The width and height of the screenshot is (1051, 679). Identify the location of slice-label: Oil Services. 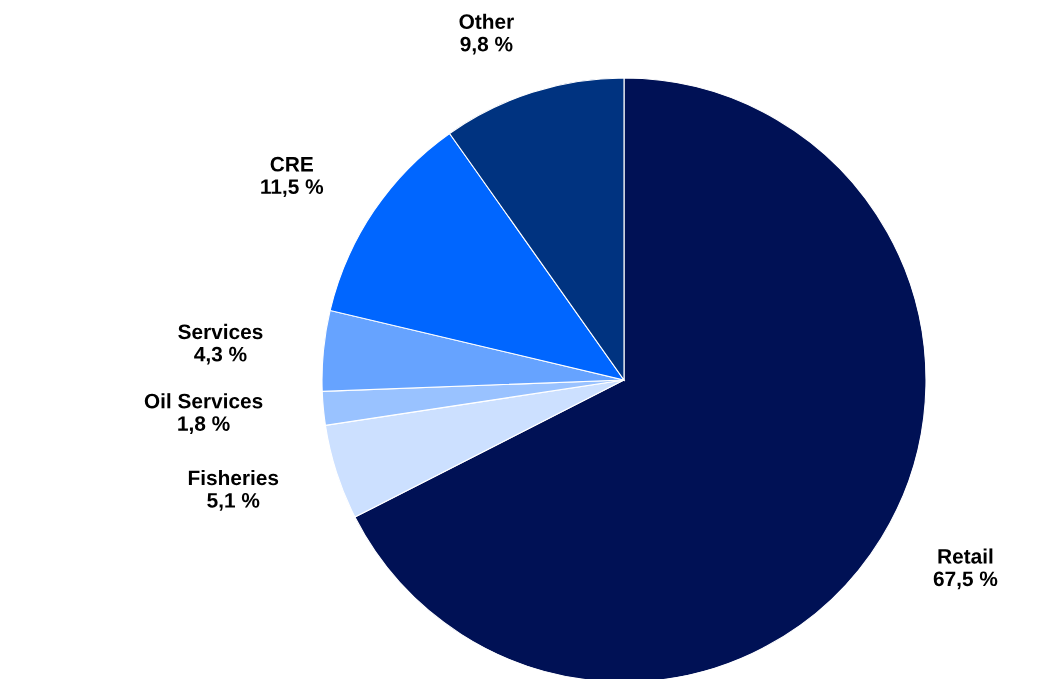
(203, 401).